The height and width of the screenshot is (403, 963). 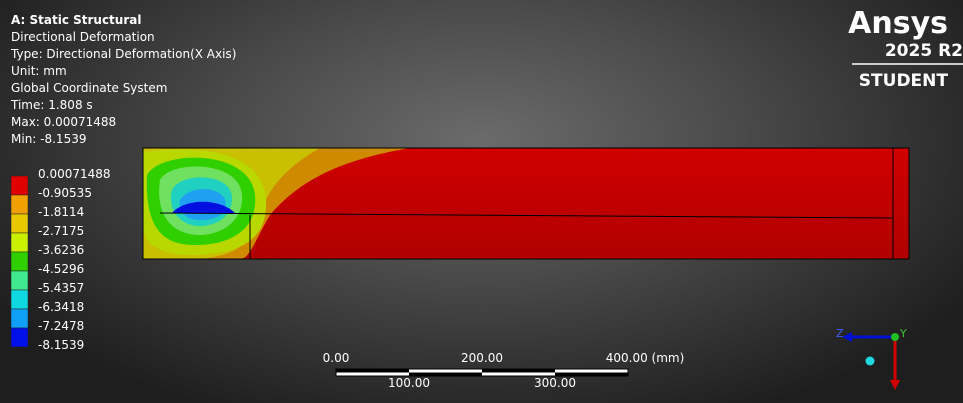 What do you see at coordinates (124, 54) in the screenshot?
I see `header-line: Type: Directional Deformation(X Axis)` at bounding box center [124, 54].